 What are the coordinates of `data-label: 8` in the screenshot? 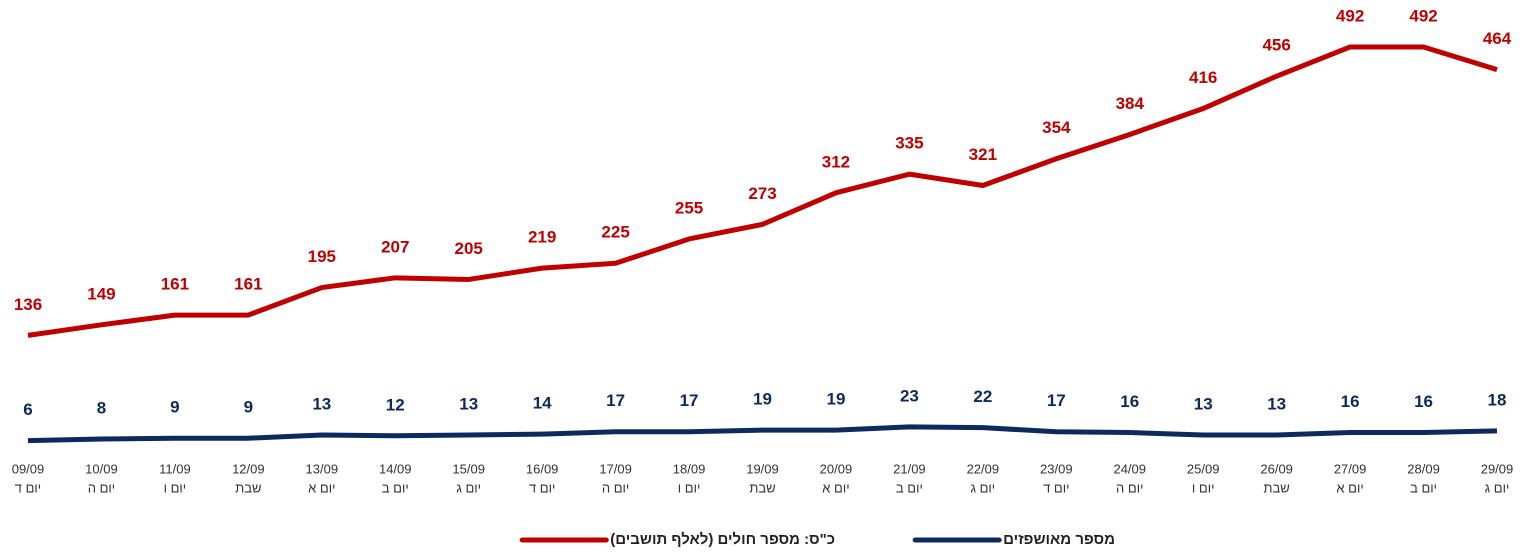 It's located at (101, 408).